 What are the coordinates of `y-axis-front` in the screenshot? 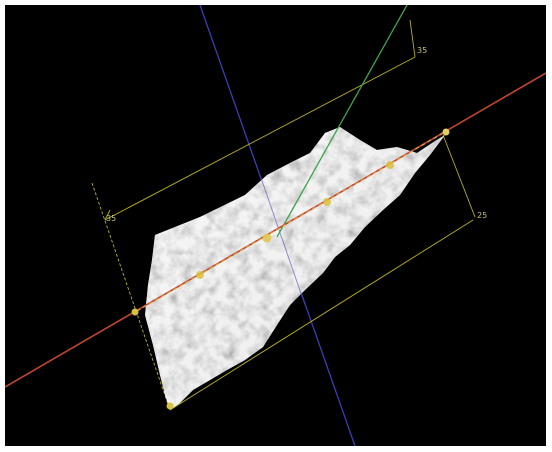 It's located at (282, 240).